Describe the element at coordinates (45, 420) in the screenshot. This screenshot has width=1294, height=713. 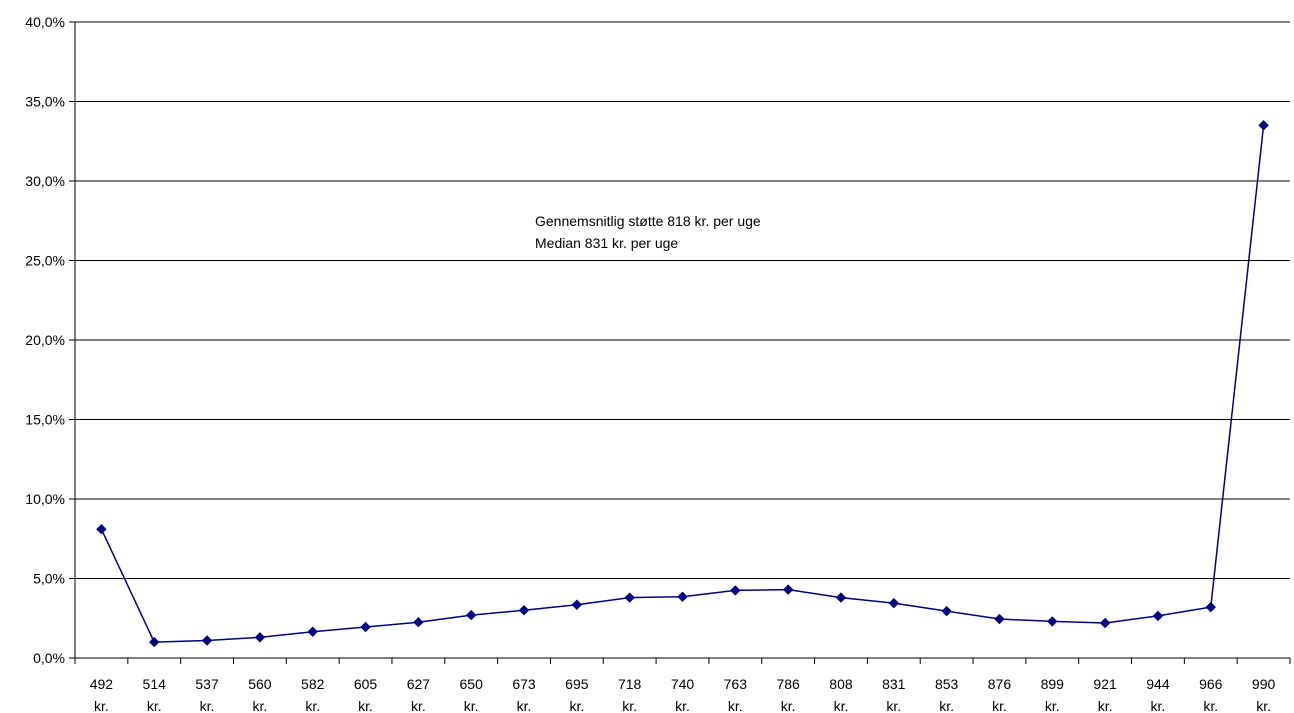
I see `y-tick-label: 15,0%` at that location.